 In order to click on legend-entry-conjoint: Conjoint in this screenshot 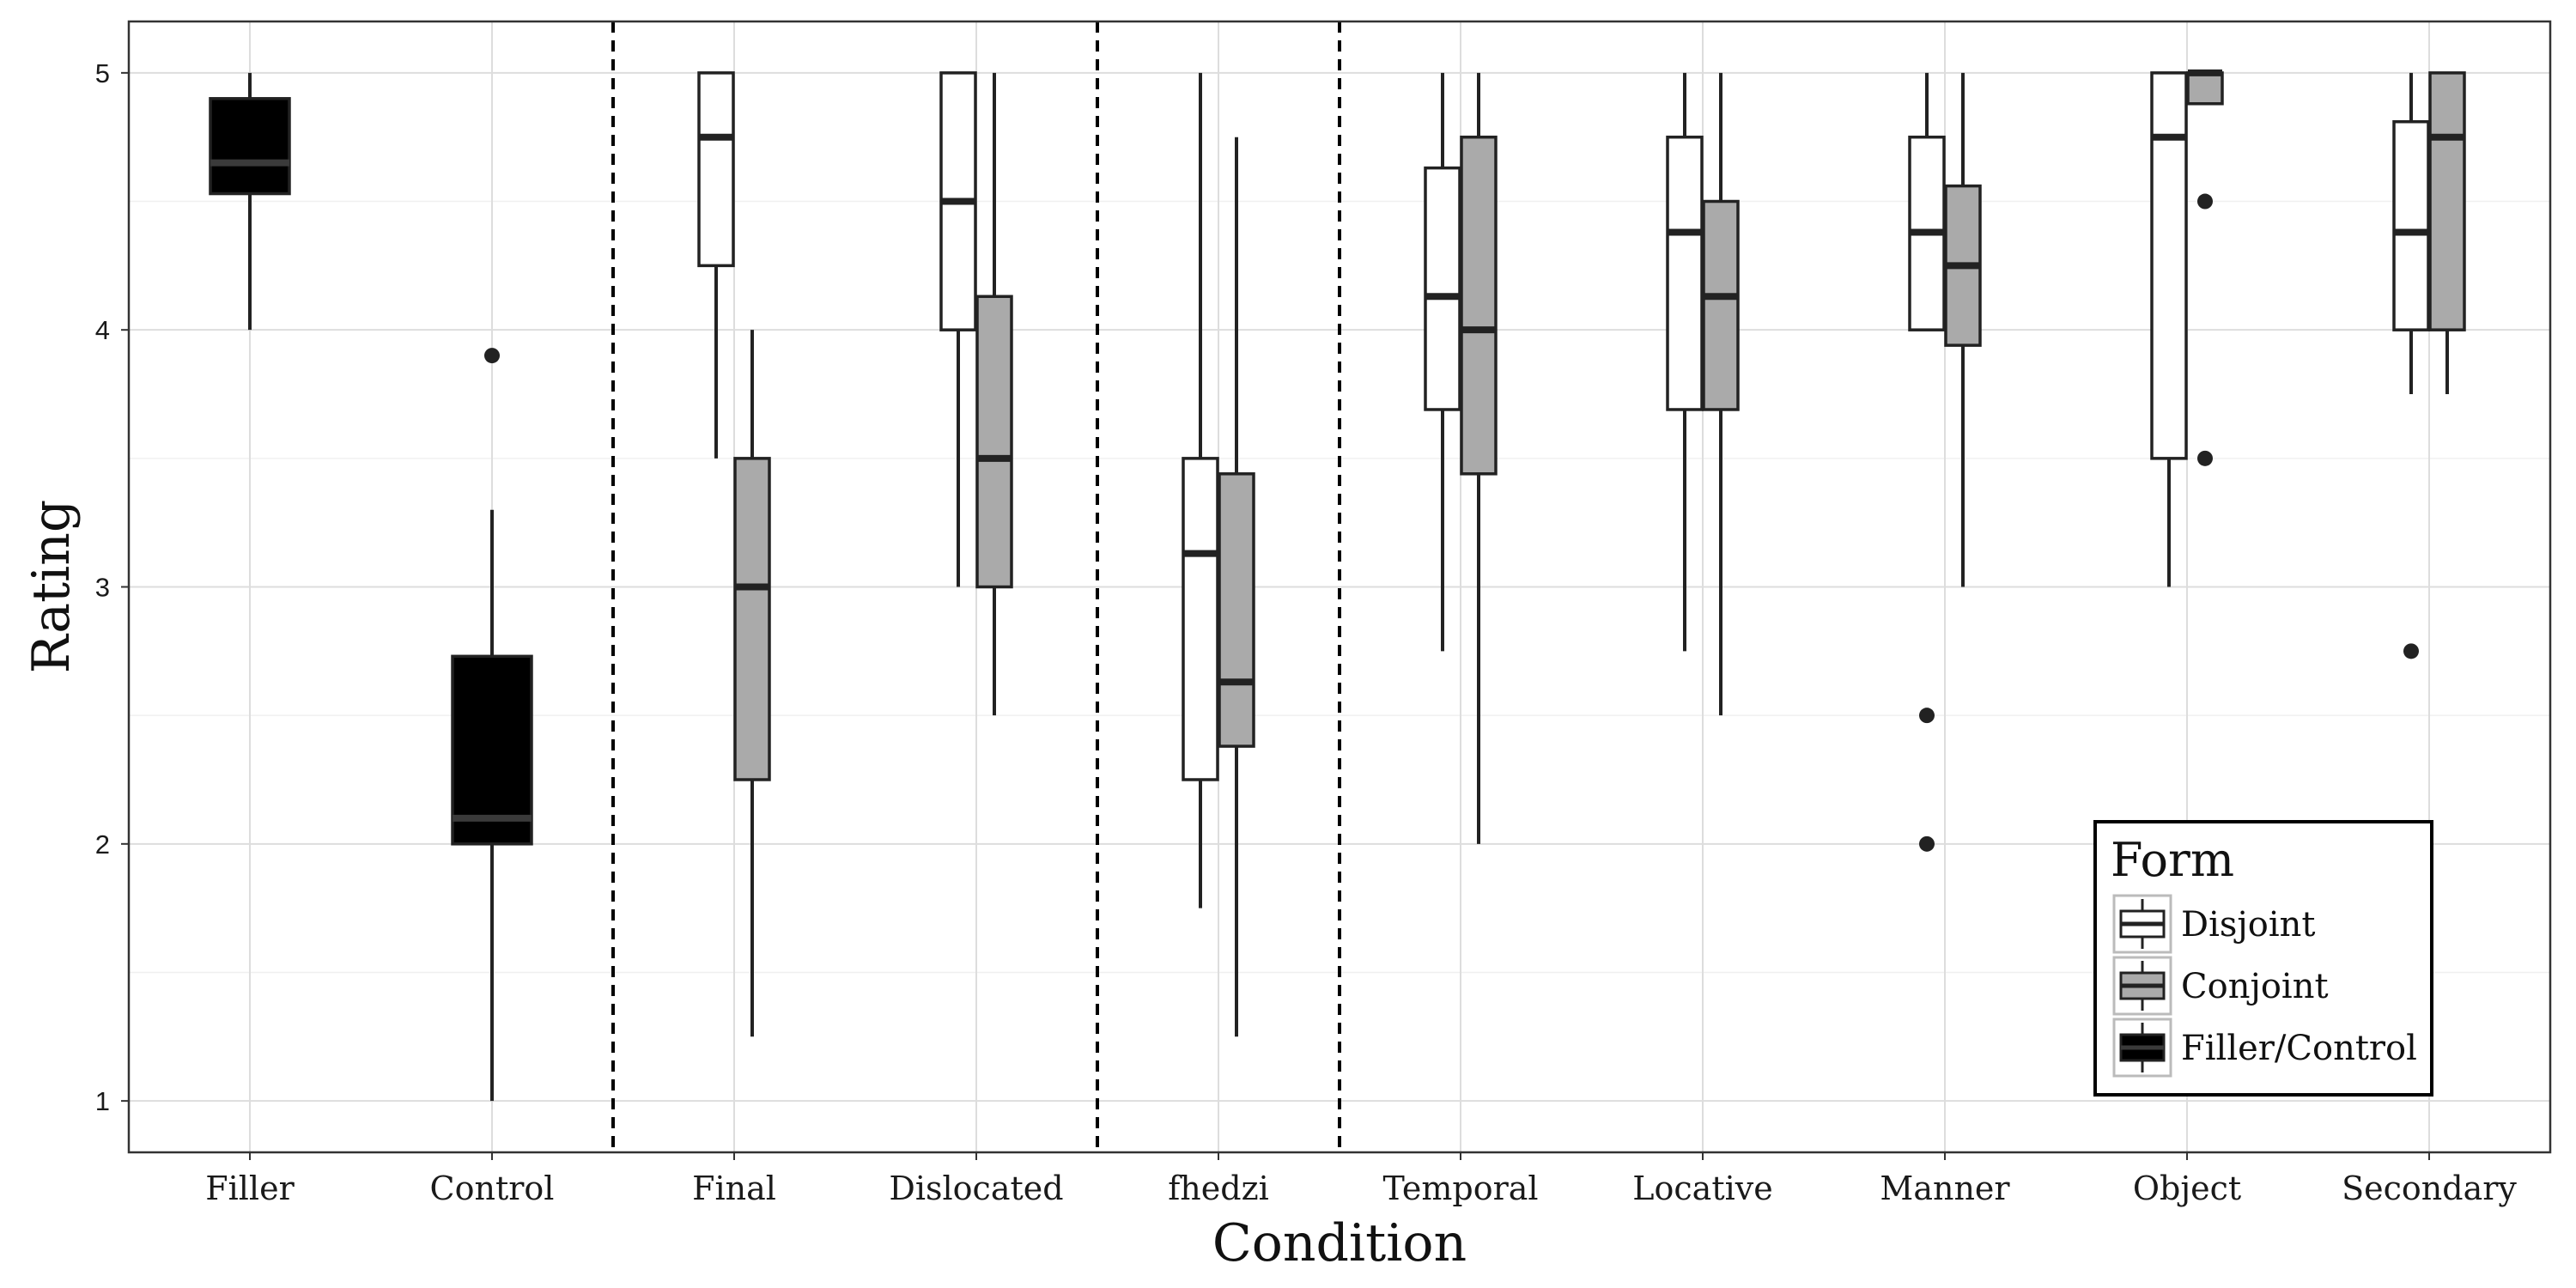, I will do `click(2221, 986)`.